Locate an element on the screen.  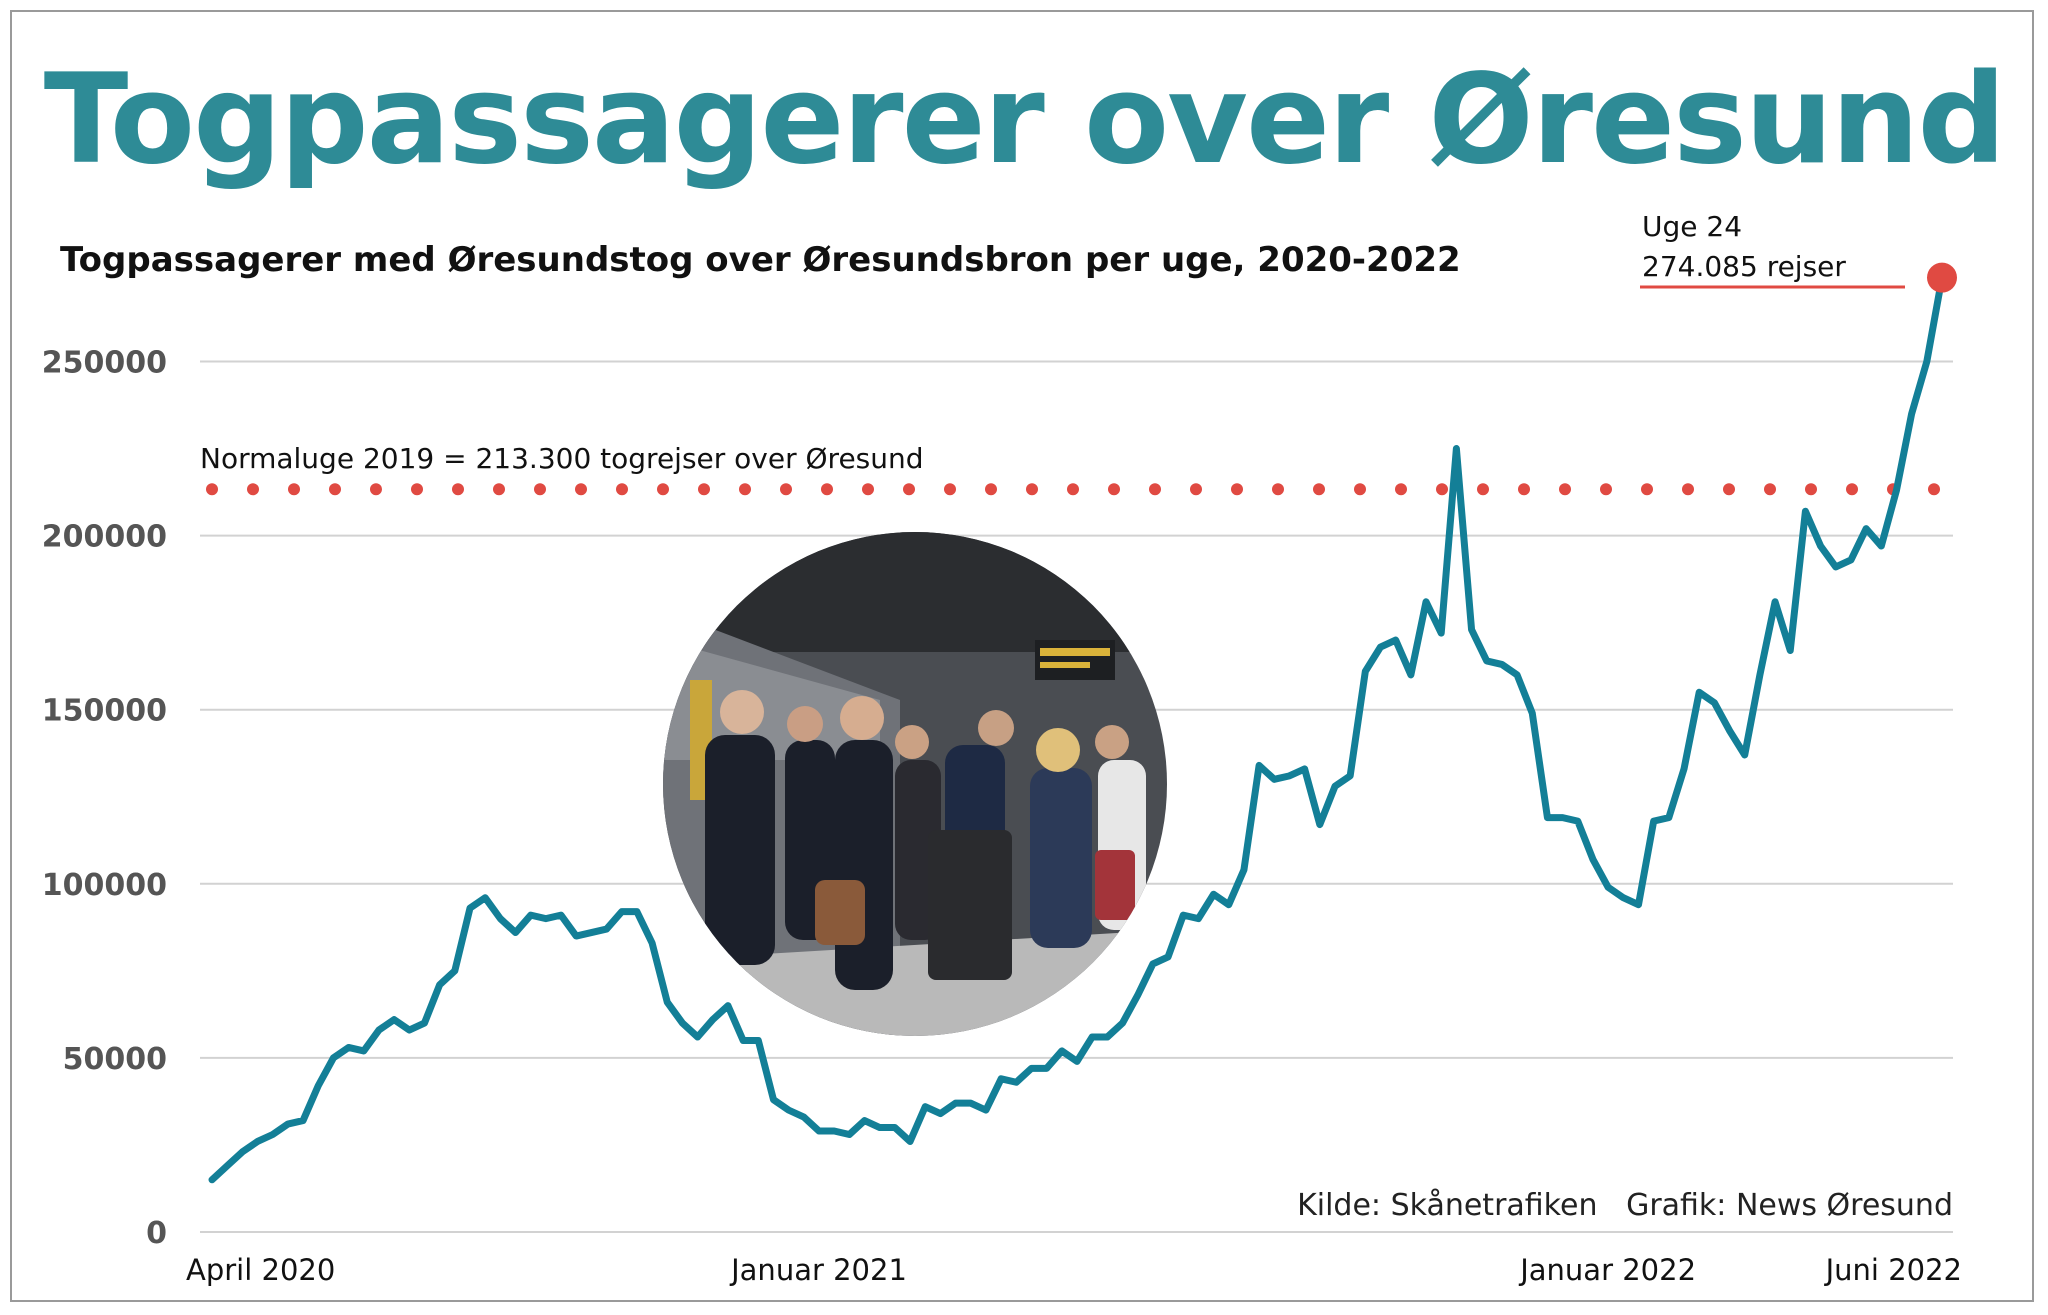
peak-marker is located at coordinates (1942, 277).